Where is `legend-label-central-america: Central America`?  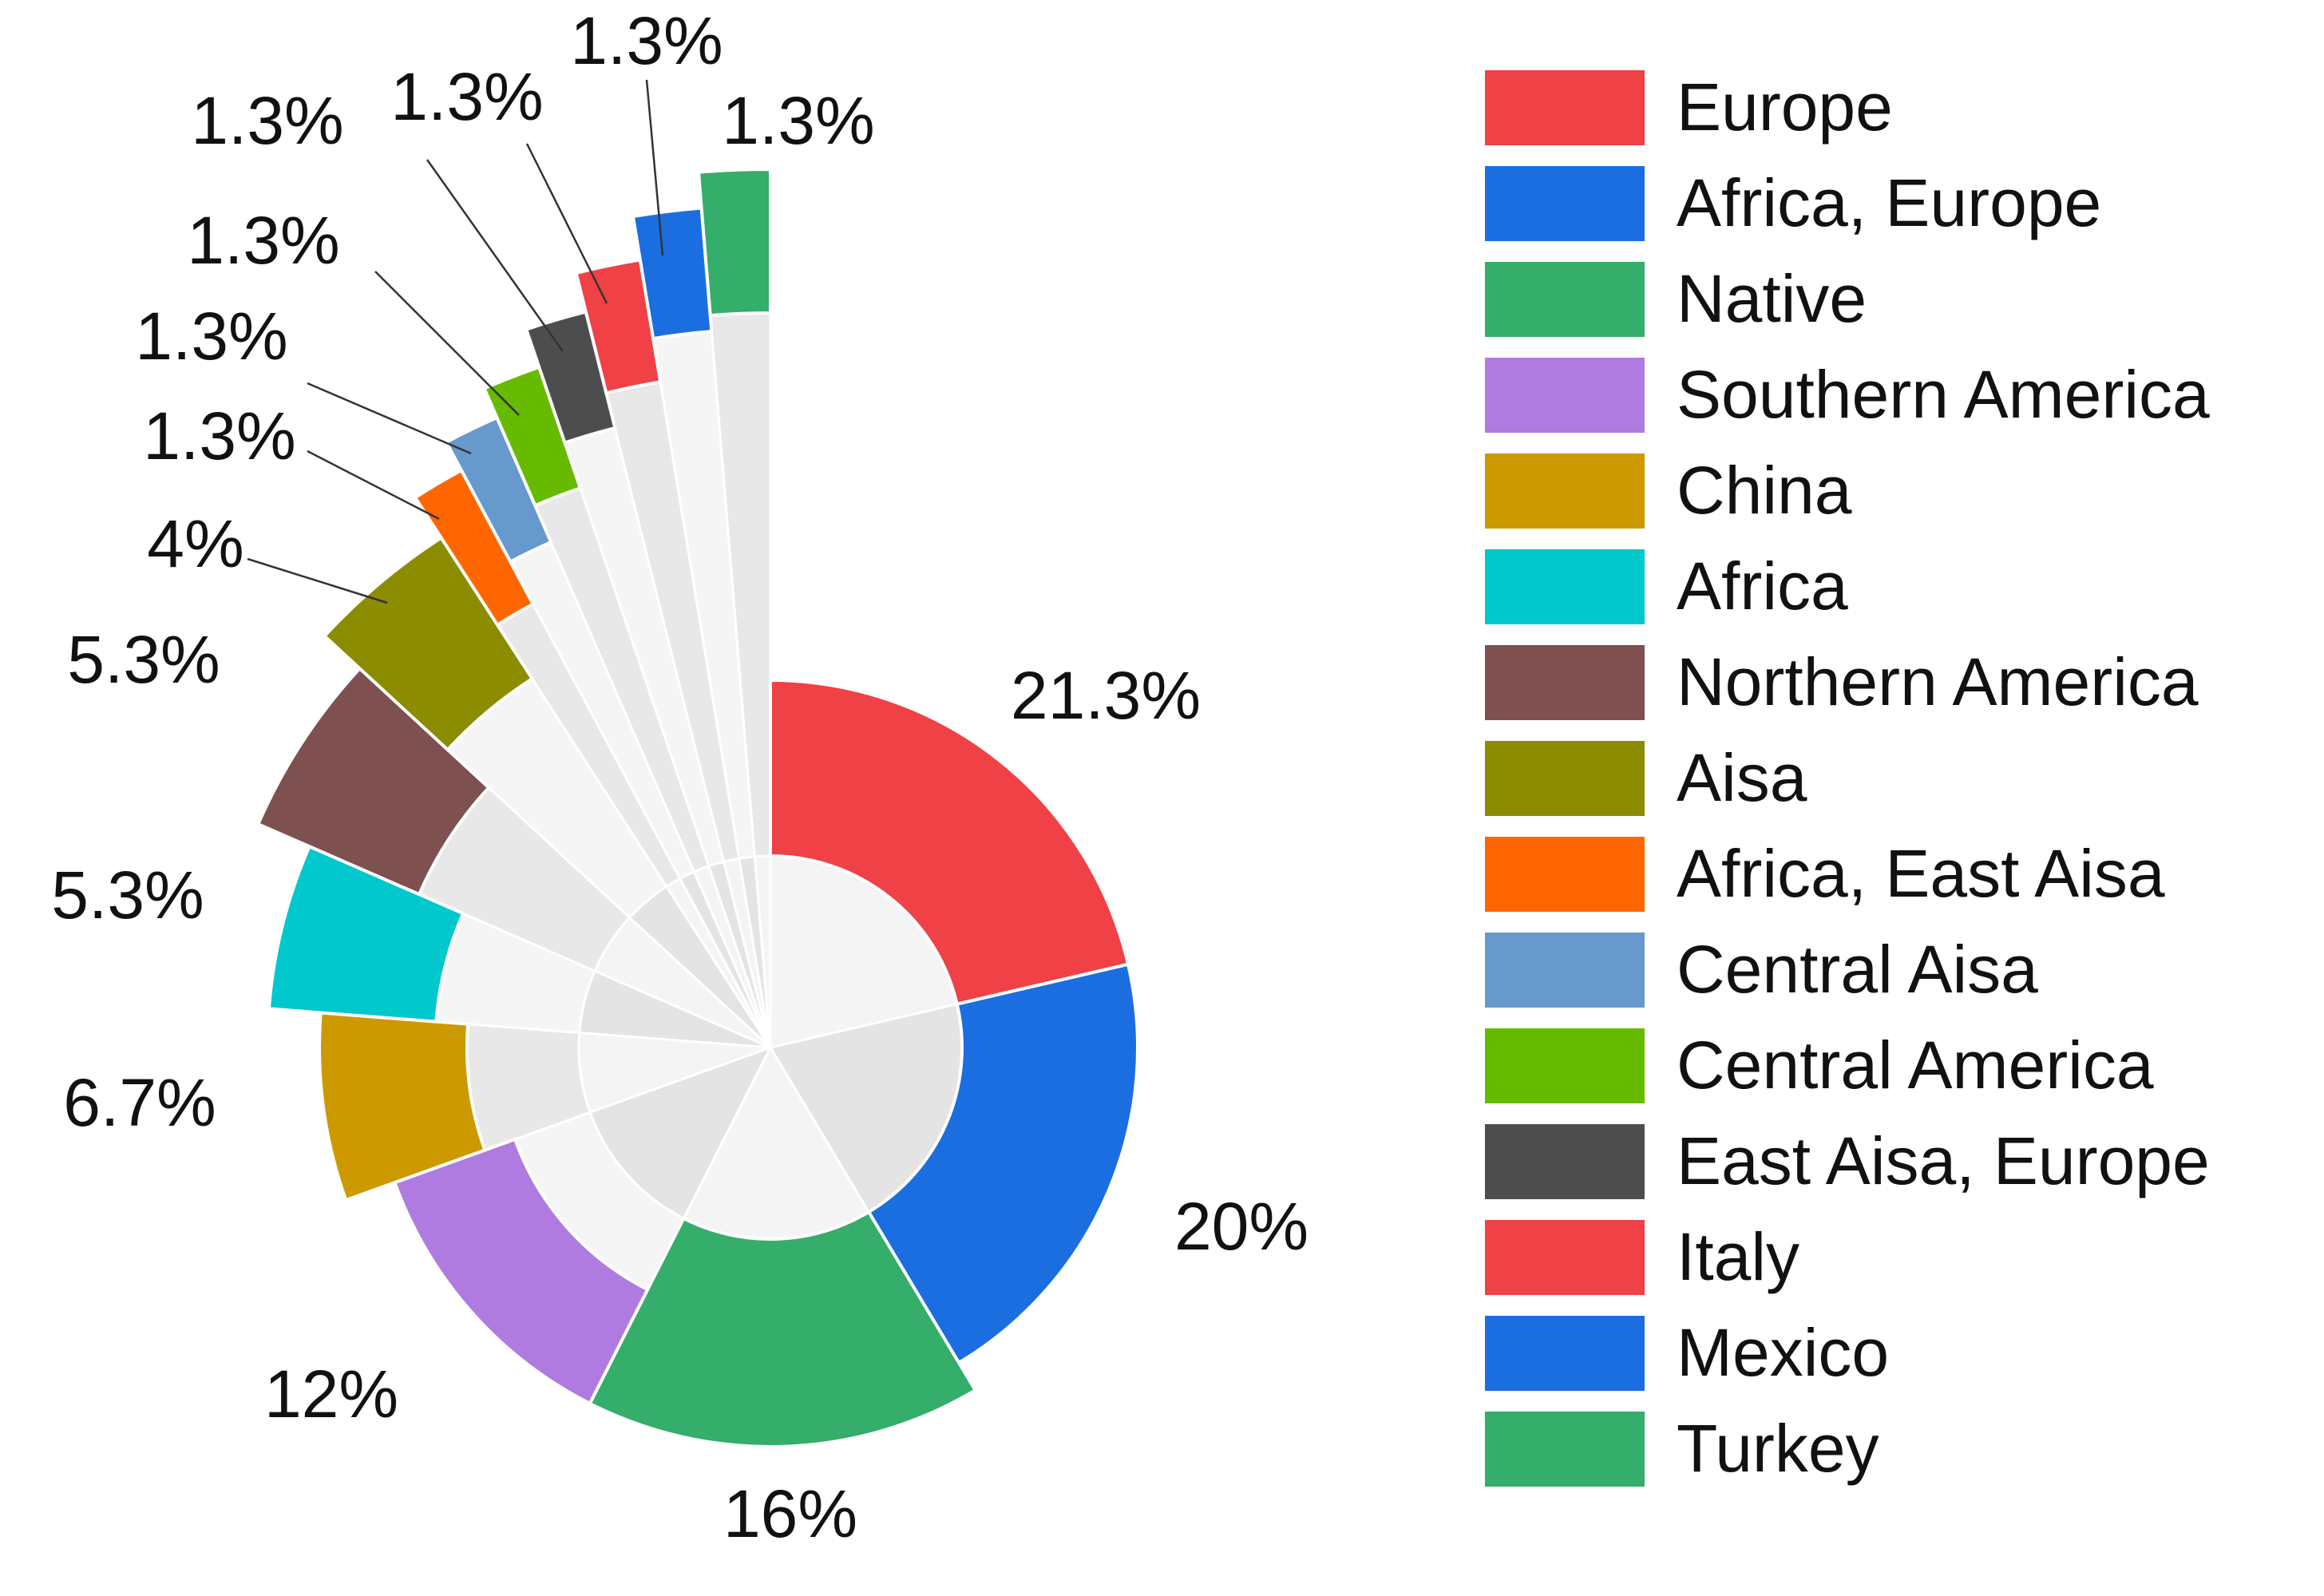
legend-label-central-america: Central America is located at coordinates (1915, 1065).